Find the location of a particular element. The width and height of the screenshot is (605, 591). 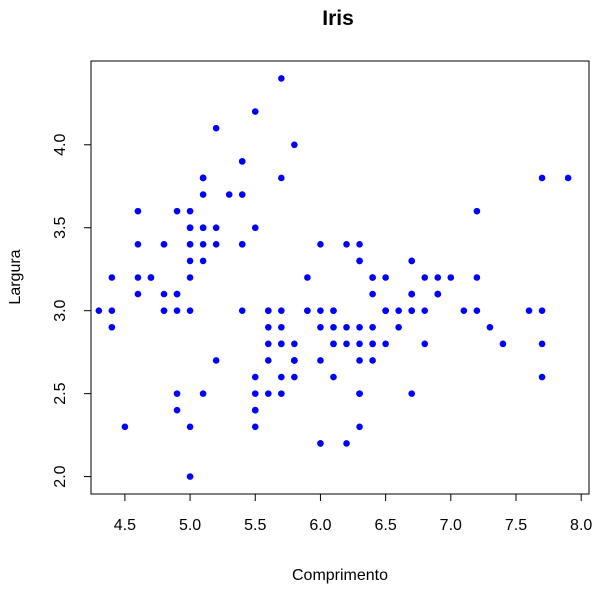

chart-title: Iris is located at coordinates (338, 18).